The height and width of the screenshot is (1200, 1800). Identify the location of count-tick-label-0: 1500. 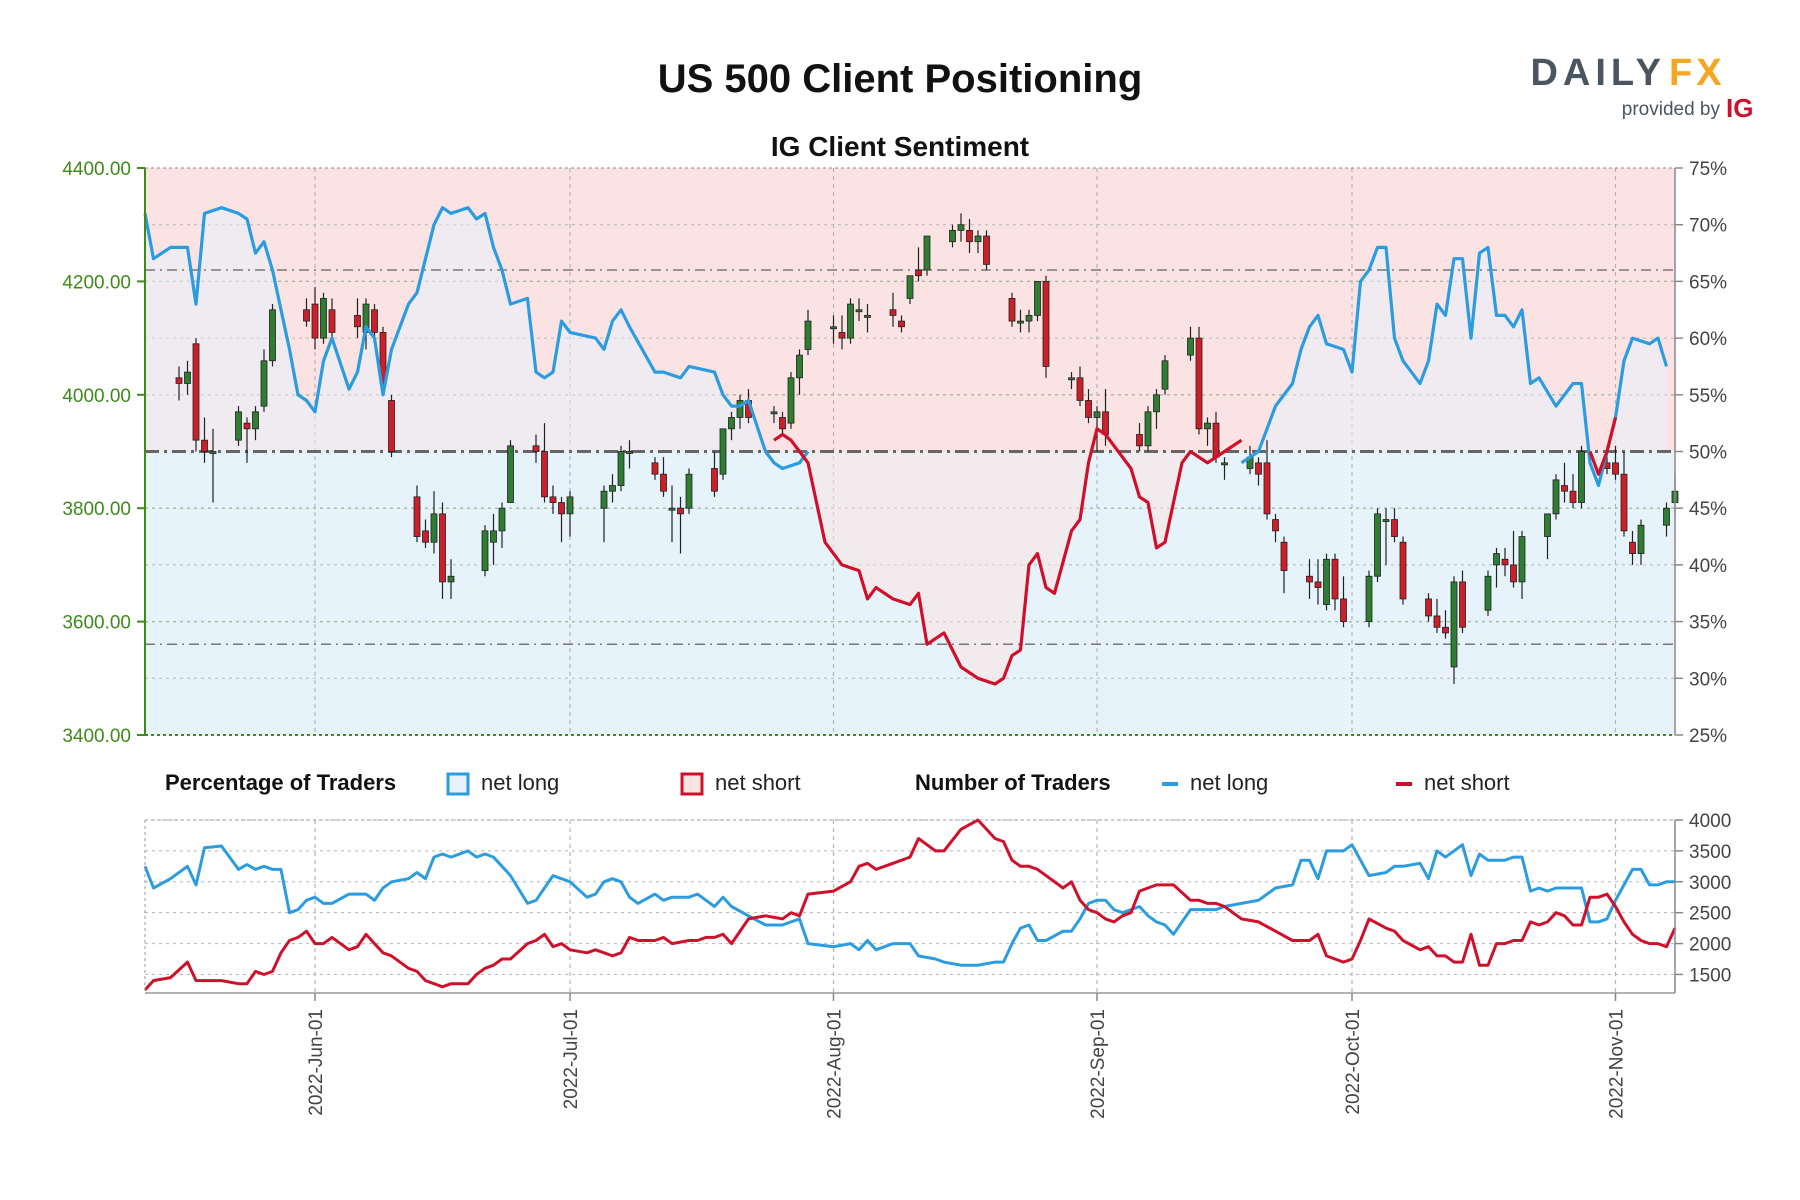
(1710, 975).